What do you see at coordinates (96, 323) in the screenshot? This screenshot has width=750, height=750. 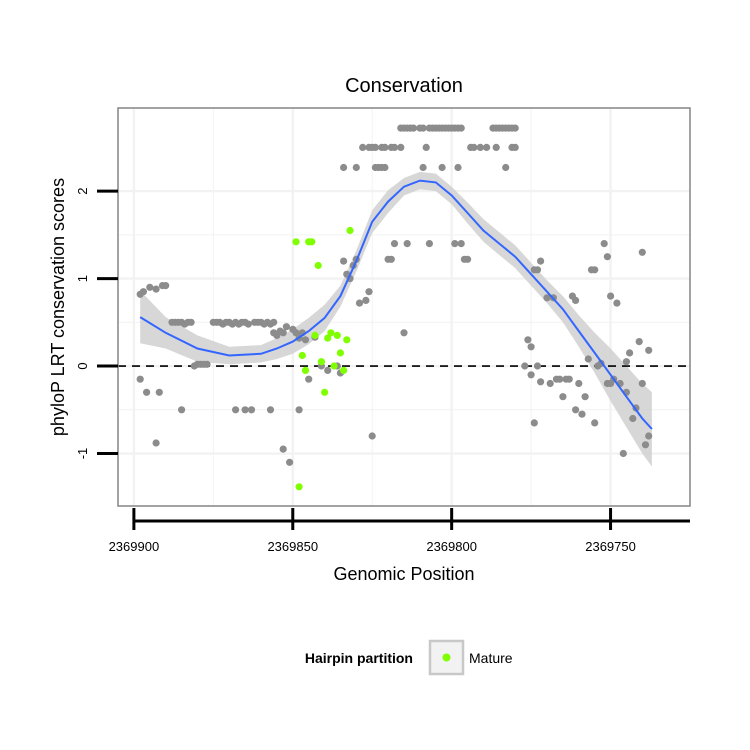 I see `y-axis: -1 0 1 2` at bounding box center [96, 323].